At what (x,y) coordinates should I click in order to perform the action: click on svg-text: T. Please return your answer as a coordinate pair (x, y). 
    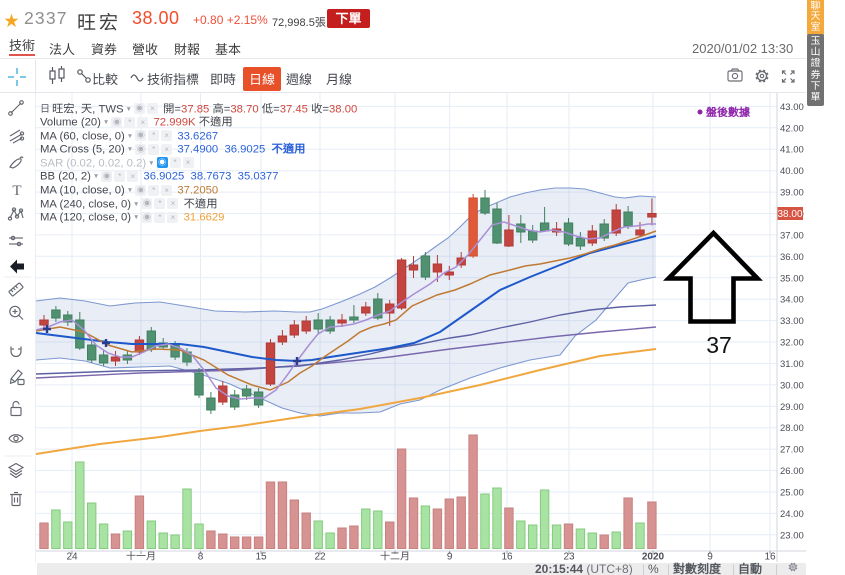
    Looking at the image, I should click on (16, 191).